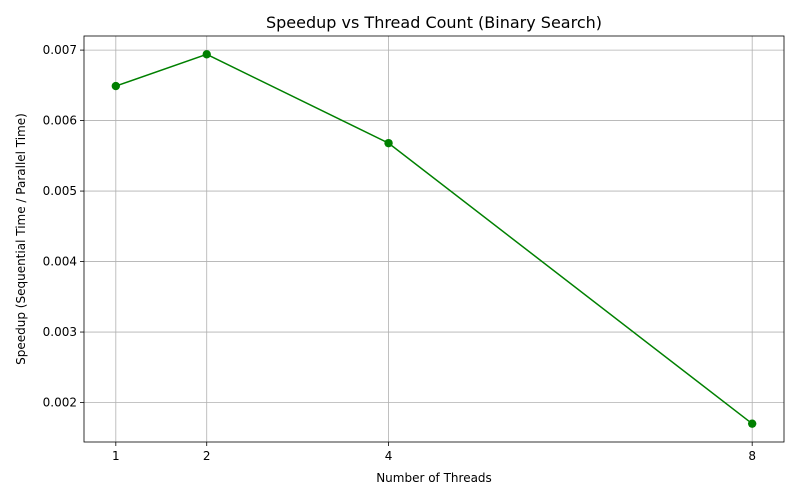 The width and height of the screenshot is (800, 500). What do you see at coordinates (434, 478) in the screenshot?
I see `x-axis-label: Number of Threads` at bounding box center [434, 478].